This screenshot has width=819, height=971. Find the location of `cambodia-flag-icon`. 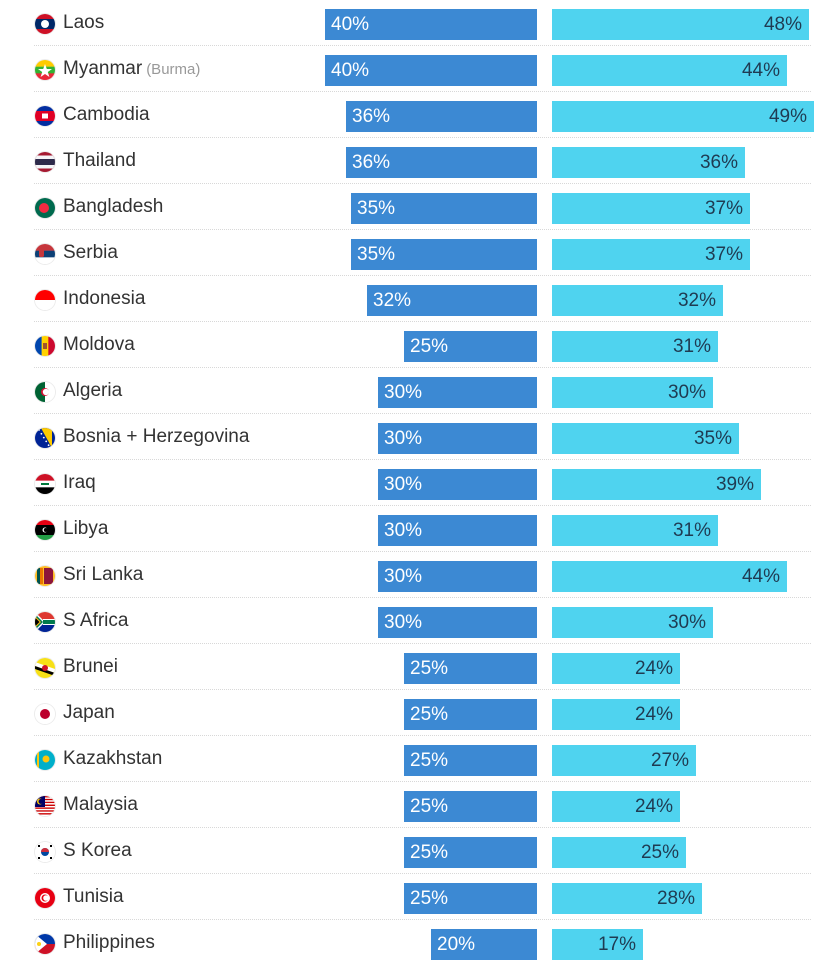

cambodia-flag-icon is located at coordinates (45, 116).